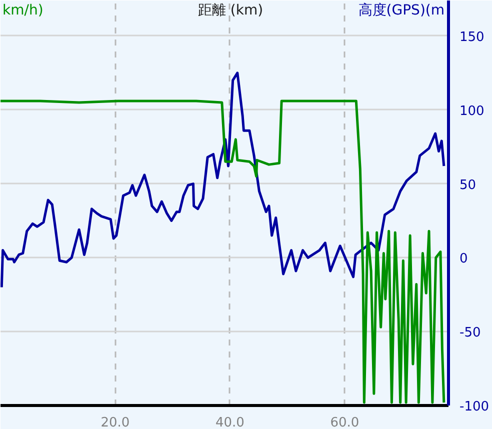  Describe the element at coordinates (229, 422) in the screenshot. I see `x-tick-label: 40.0` at that location.